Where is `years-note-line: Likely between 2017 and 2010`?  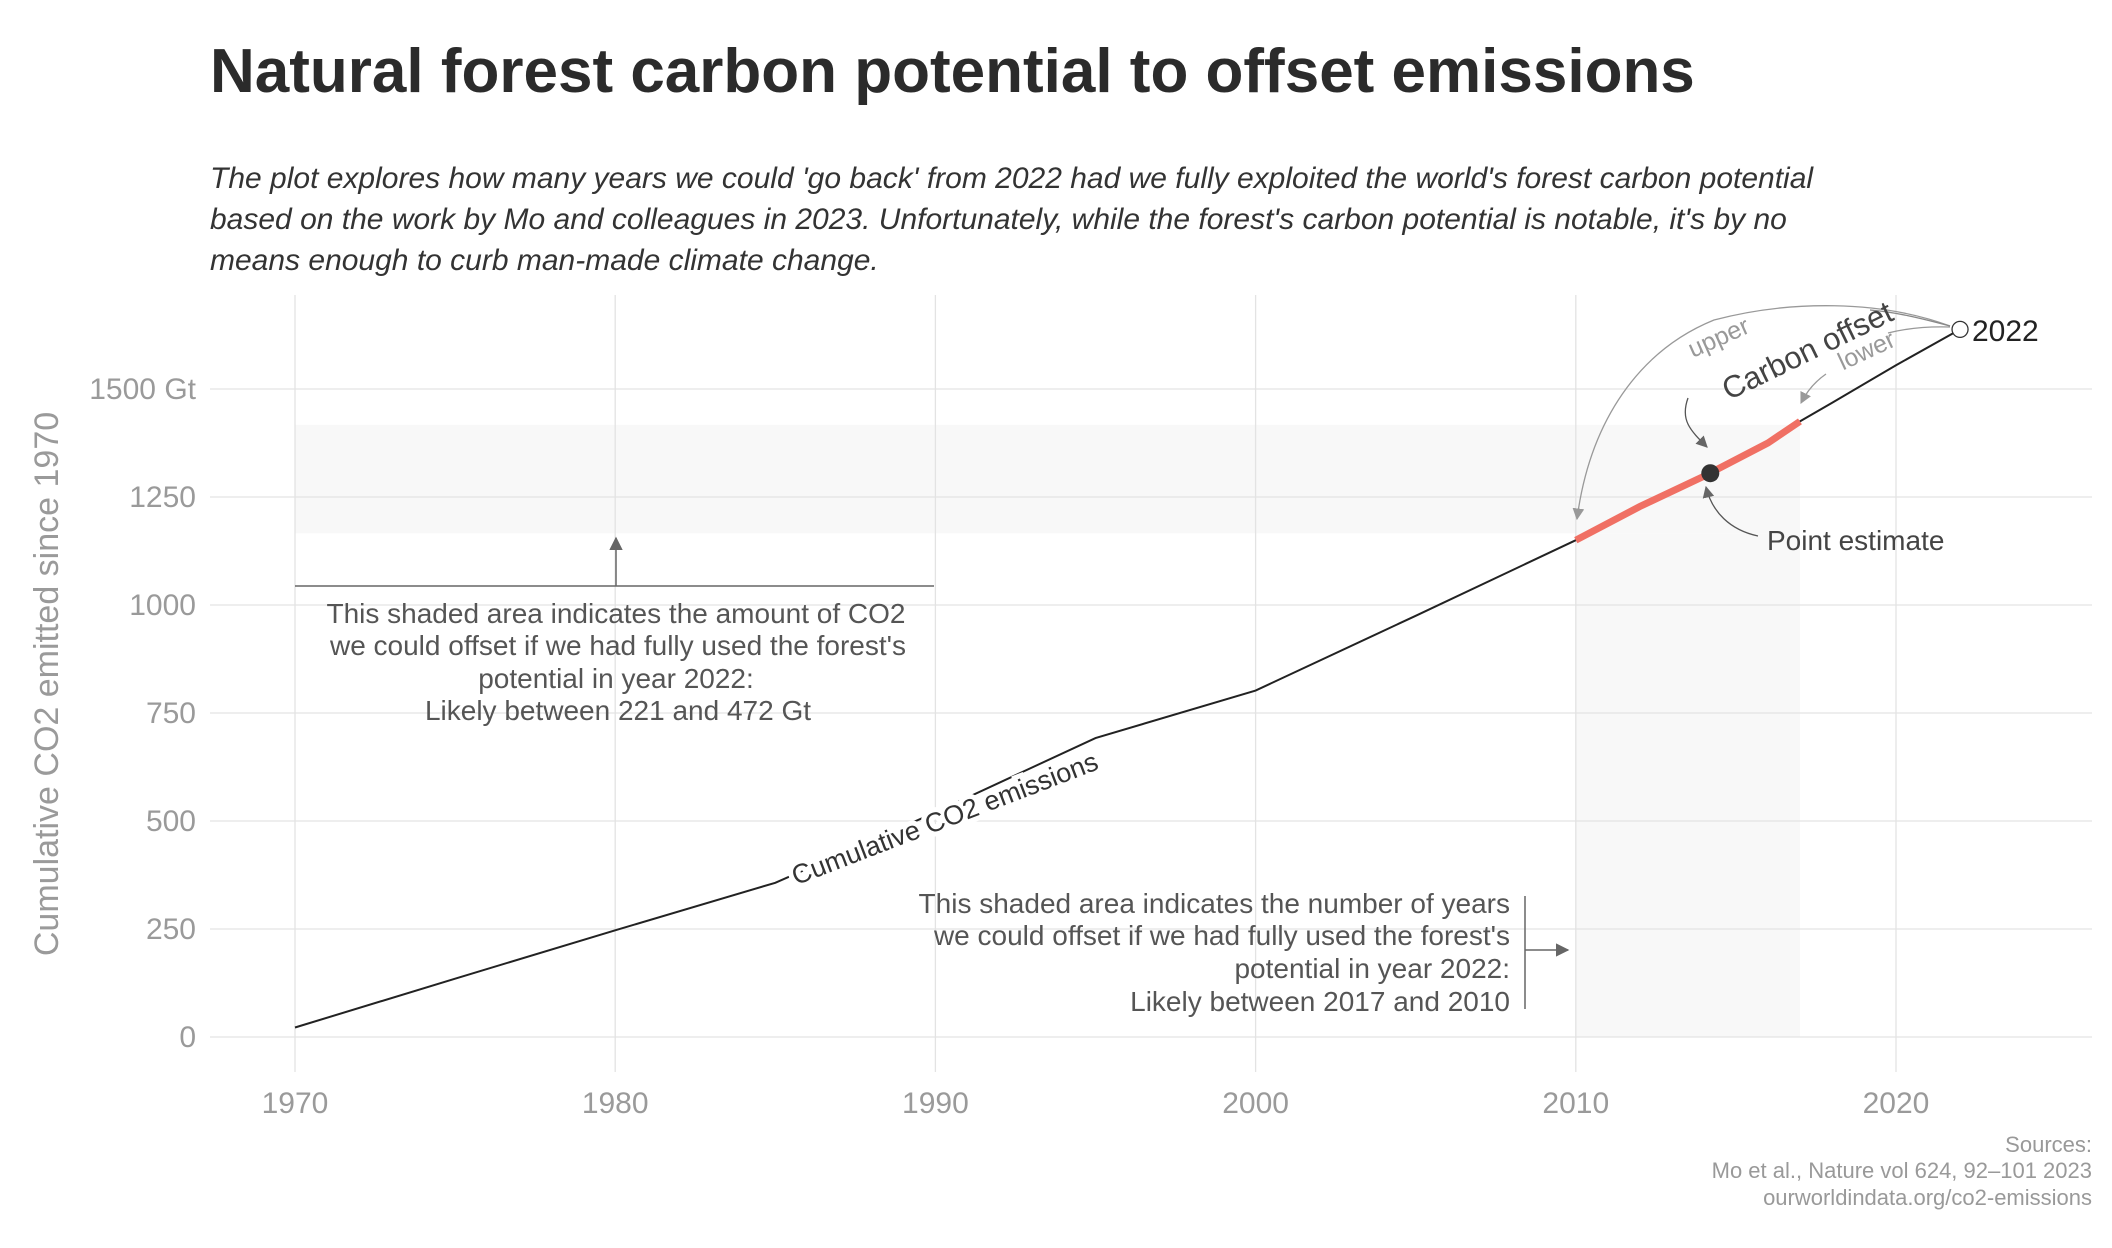
years-note-line: Likely between 2017 and 2010 is located at coordinates (1320, 1001).